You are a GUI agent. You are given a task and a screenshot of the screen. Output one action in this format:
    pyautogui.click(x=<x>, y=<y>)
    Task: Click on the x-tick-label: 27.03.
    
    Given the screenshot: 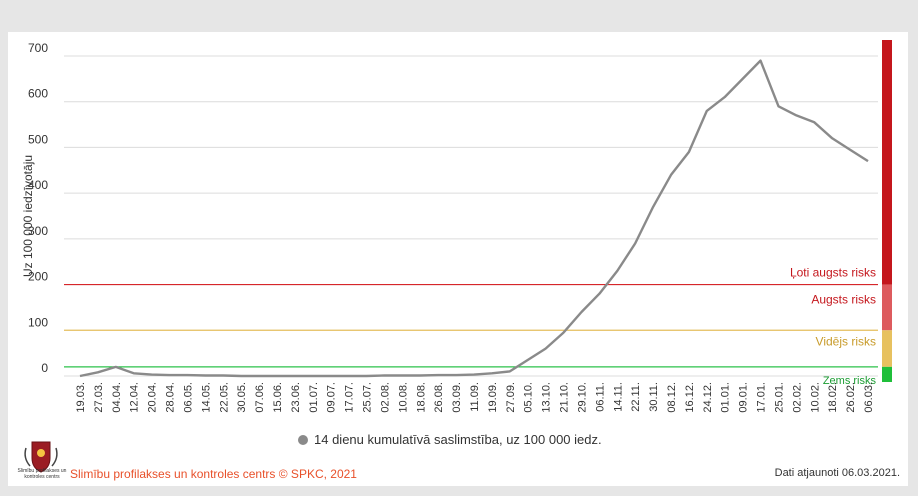 What is the action you would take?
    pyautogui.click(x=99, y=397)
    